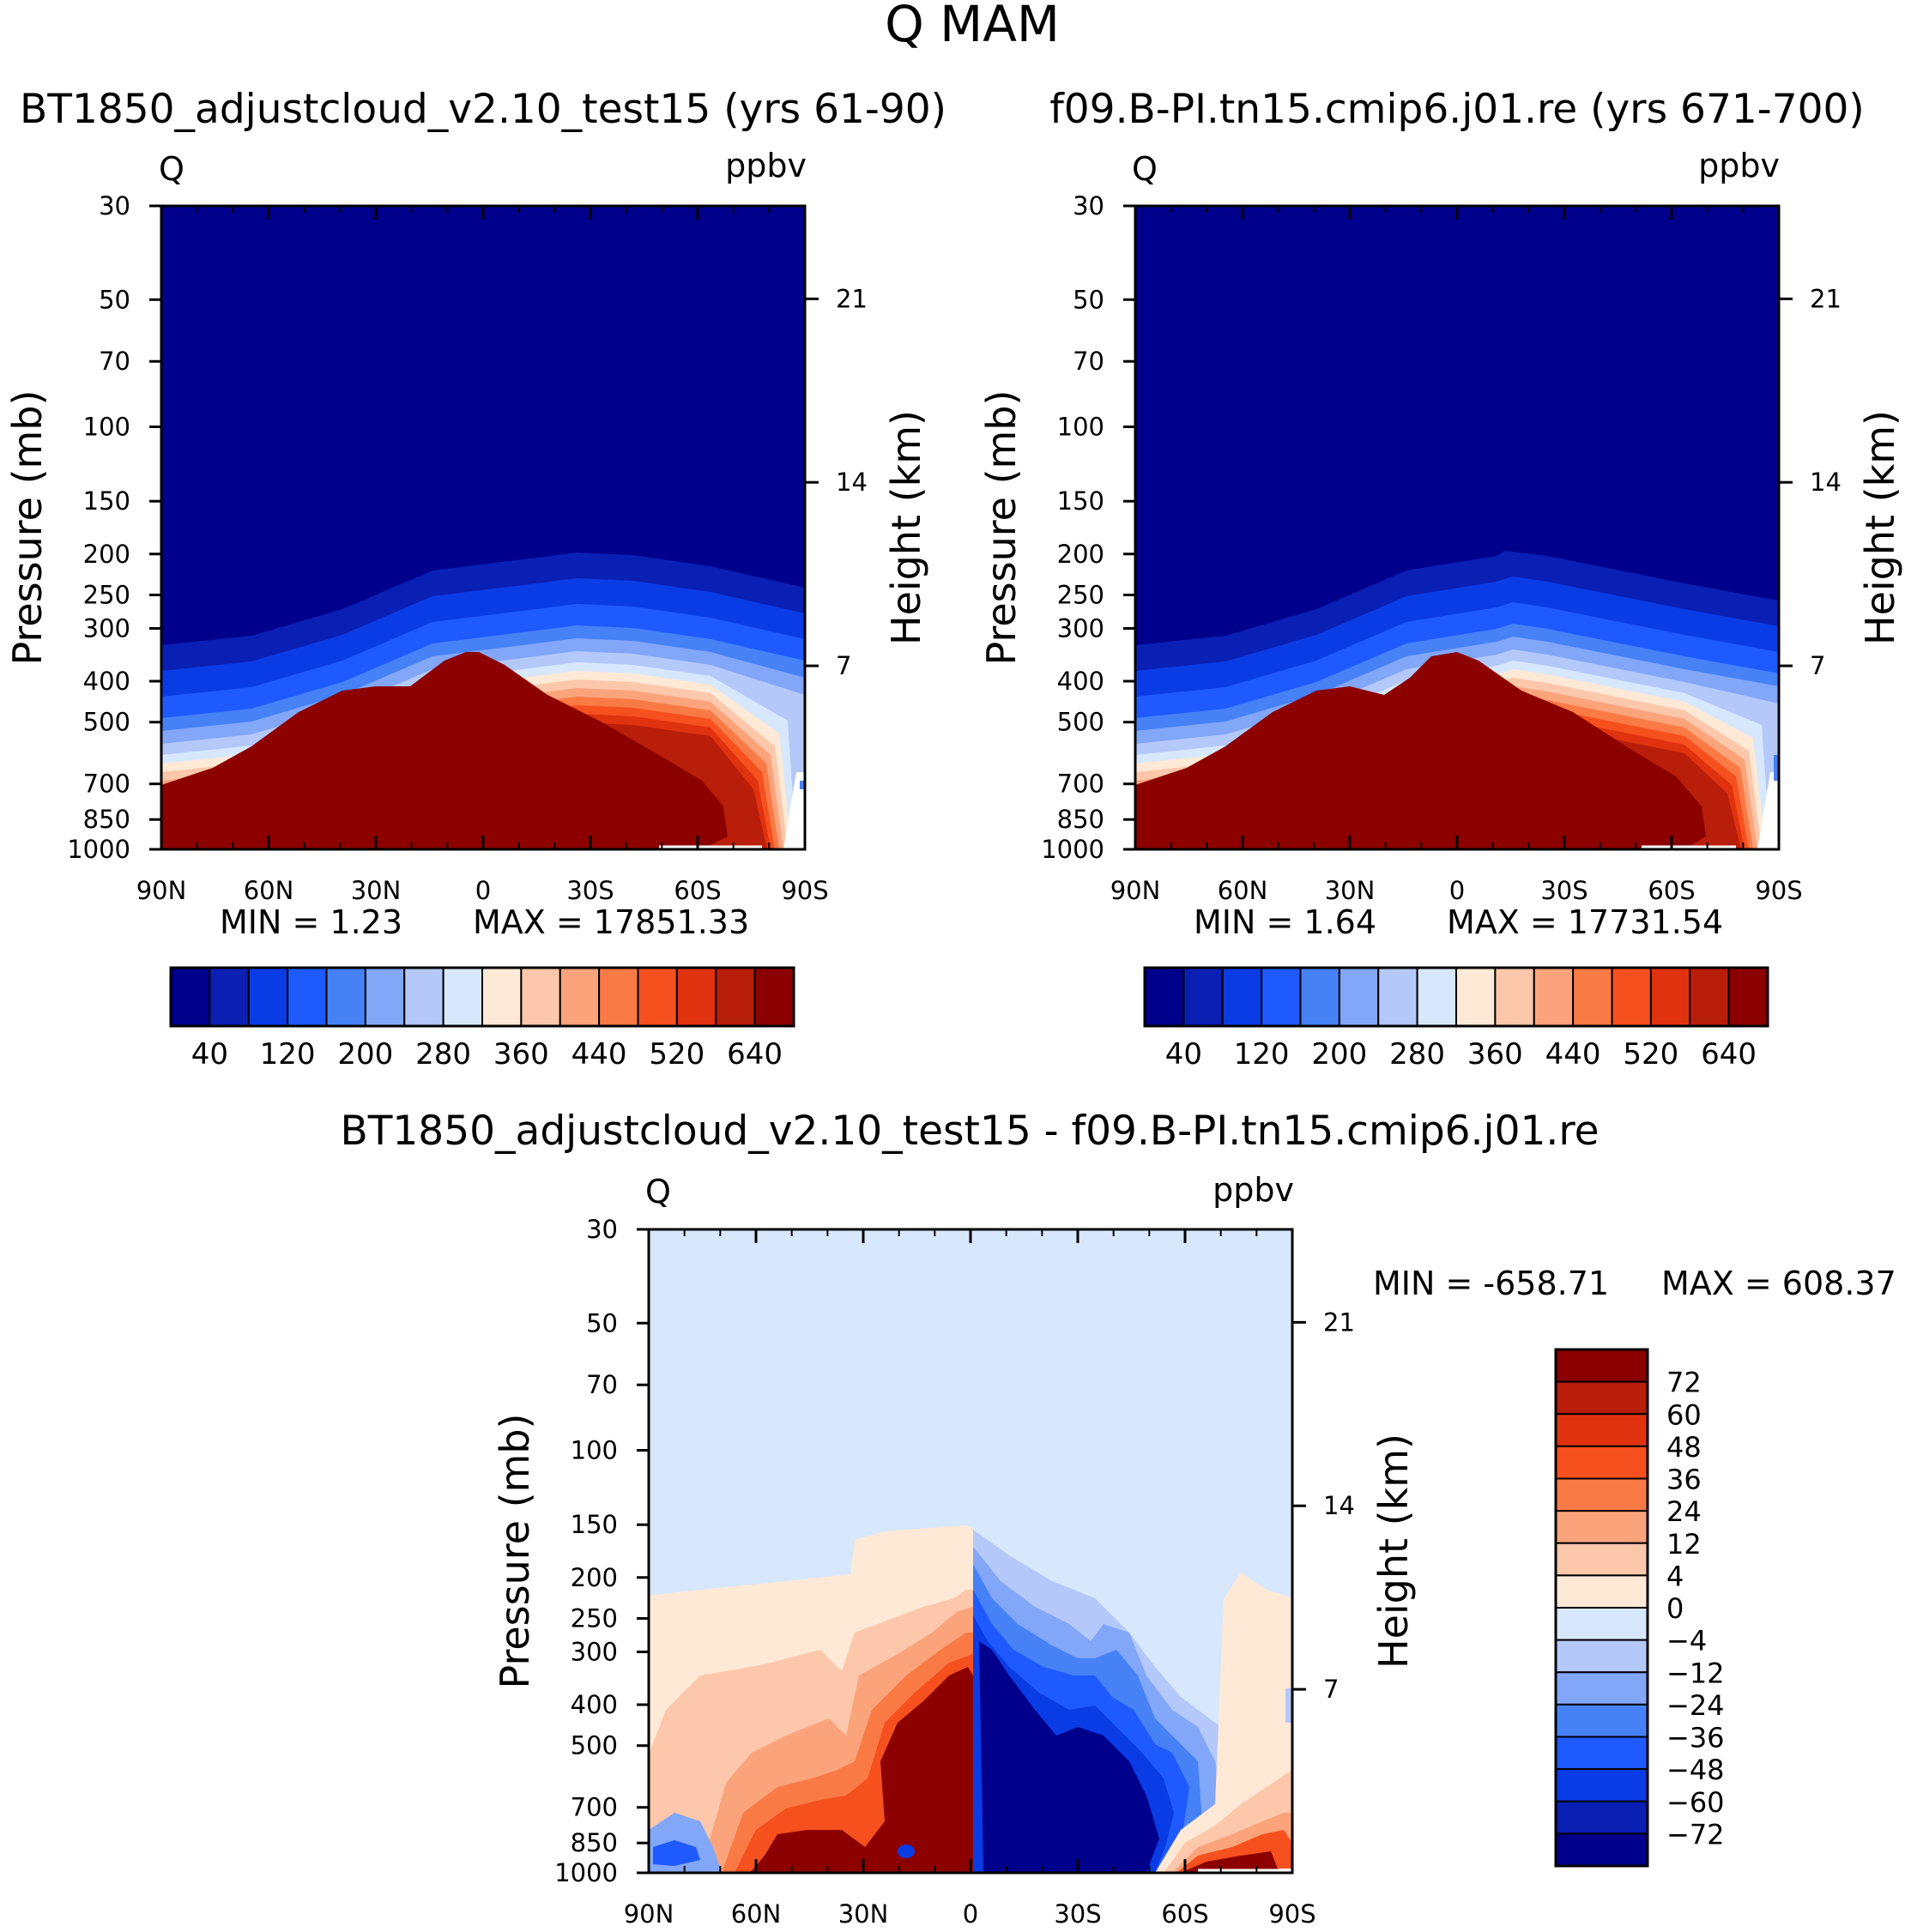 The height and width of the screenshot is (1932, 1905). What do you see at coordinates (611, 922) in the screenshot?
I see `panel-case-max: MAX = 17851.33` at bounding box center [611, 922].